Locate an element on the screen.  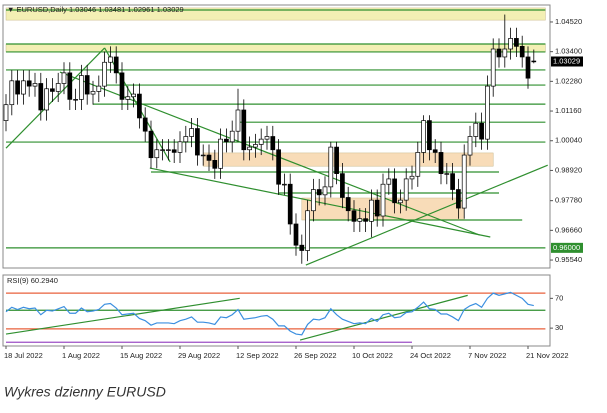
x-tick-label: 21 Nov 2022 is located at coordinates (547, 355).